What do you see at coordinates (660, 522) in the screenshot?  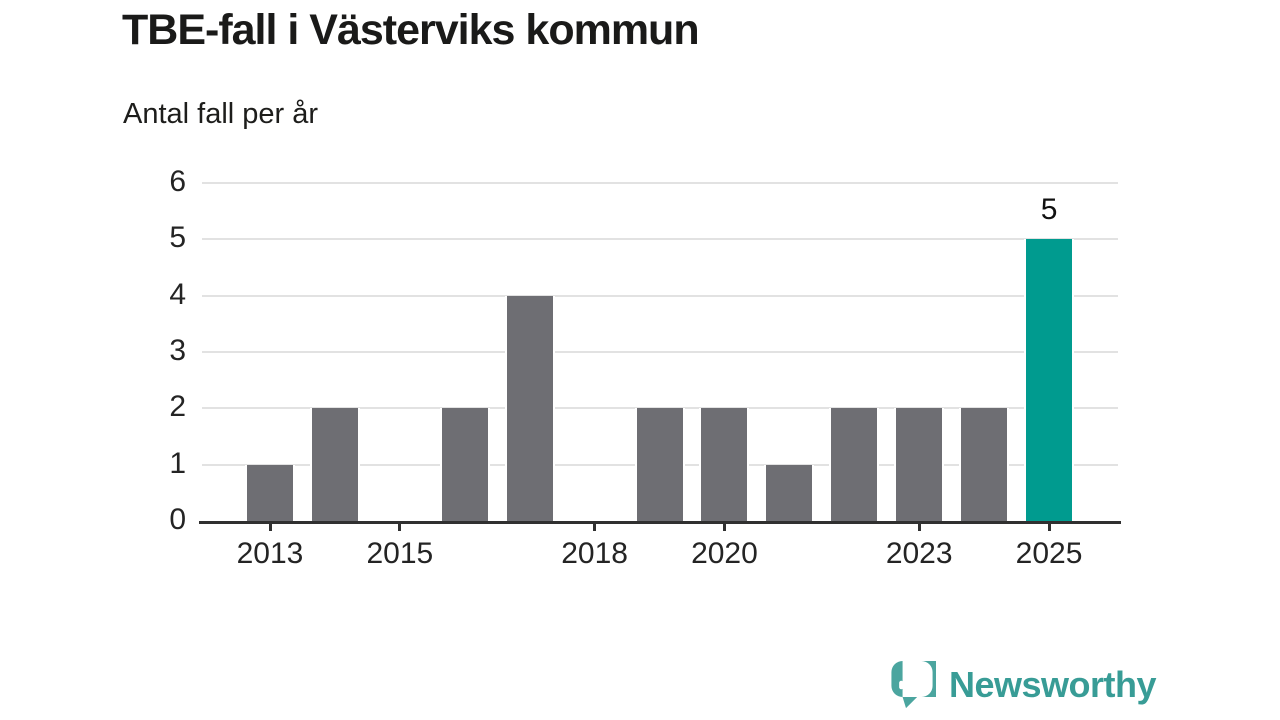 I see `x-axis-baseline` at bounding box center [660, 522].